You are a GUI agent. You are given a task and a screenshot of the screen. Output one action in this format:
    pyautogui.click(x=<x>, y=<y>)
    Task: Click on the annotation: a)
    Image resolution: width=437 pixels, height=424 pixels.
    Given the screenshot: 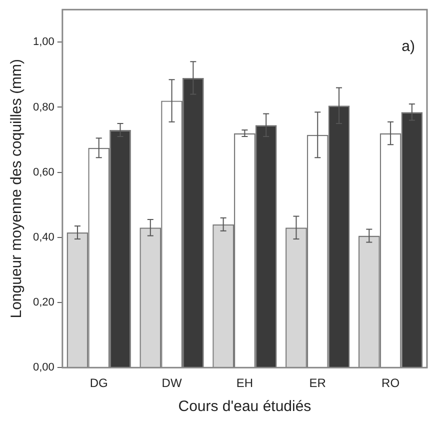 What is the action you would take?
    pyautogui.click(x=408, y=47)
    